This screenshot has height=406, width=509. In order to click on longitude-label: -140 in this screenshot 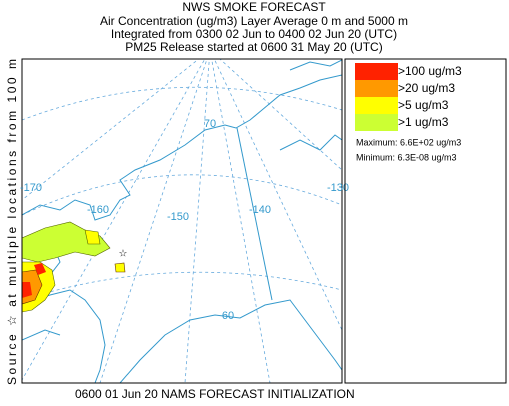, I will do `click(260, 210)`.